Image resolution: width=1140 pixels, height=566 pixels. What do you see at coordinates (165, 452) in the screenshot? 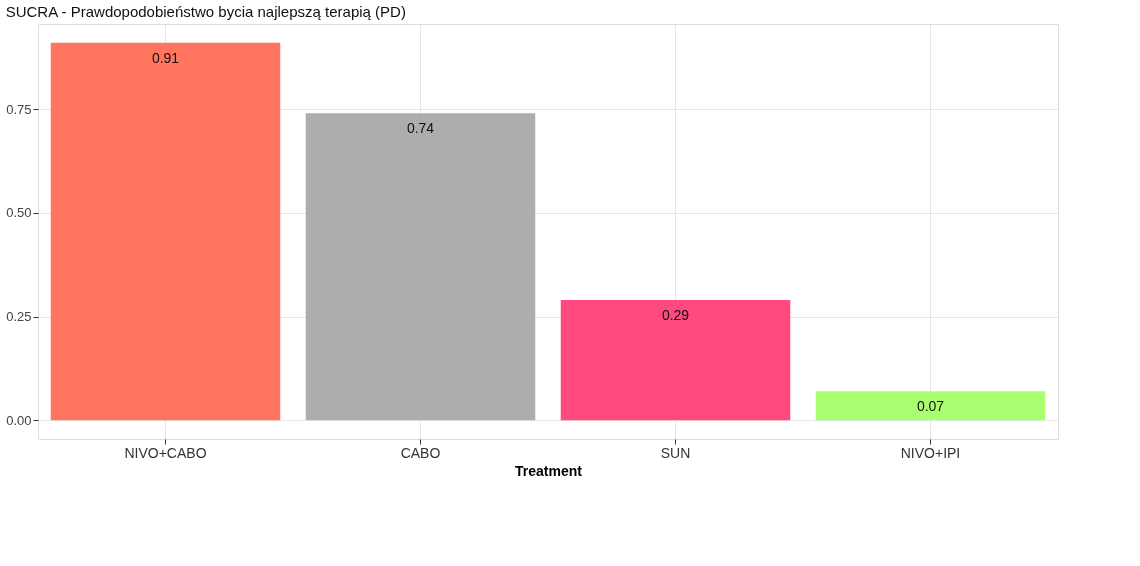
I see `x-tick-label: NIVO+CABO` at bounding box center [165, 452].